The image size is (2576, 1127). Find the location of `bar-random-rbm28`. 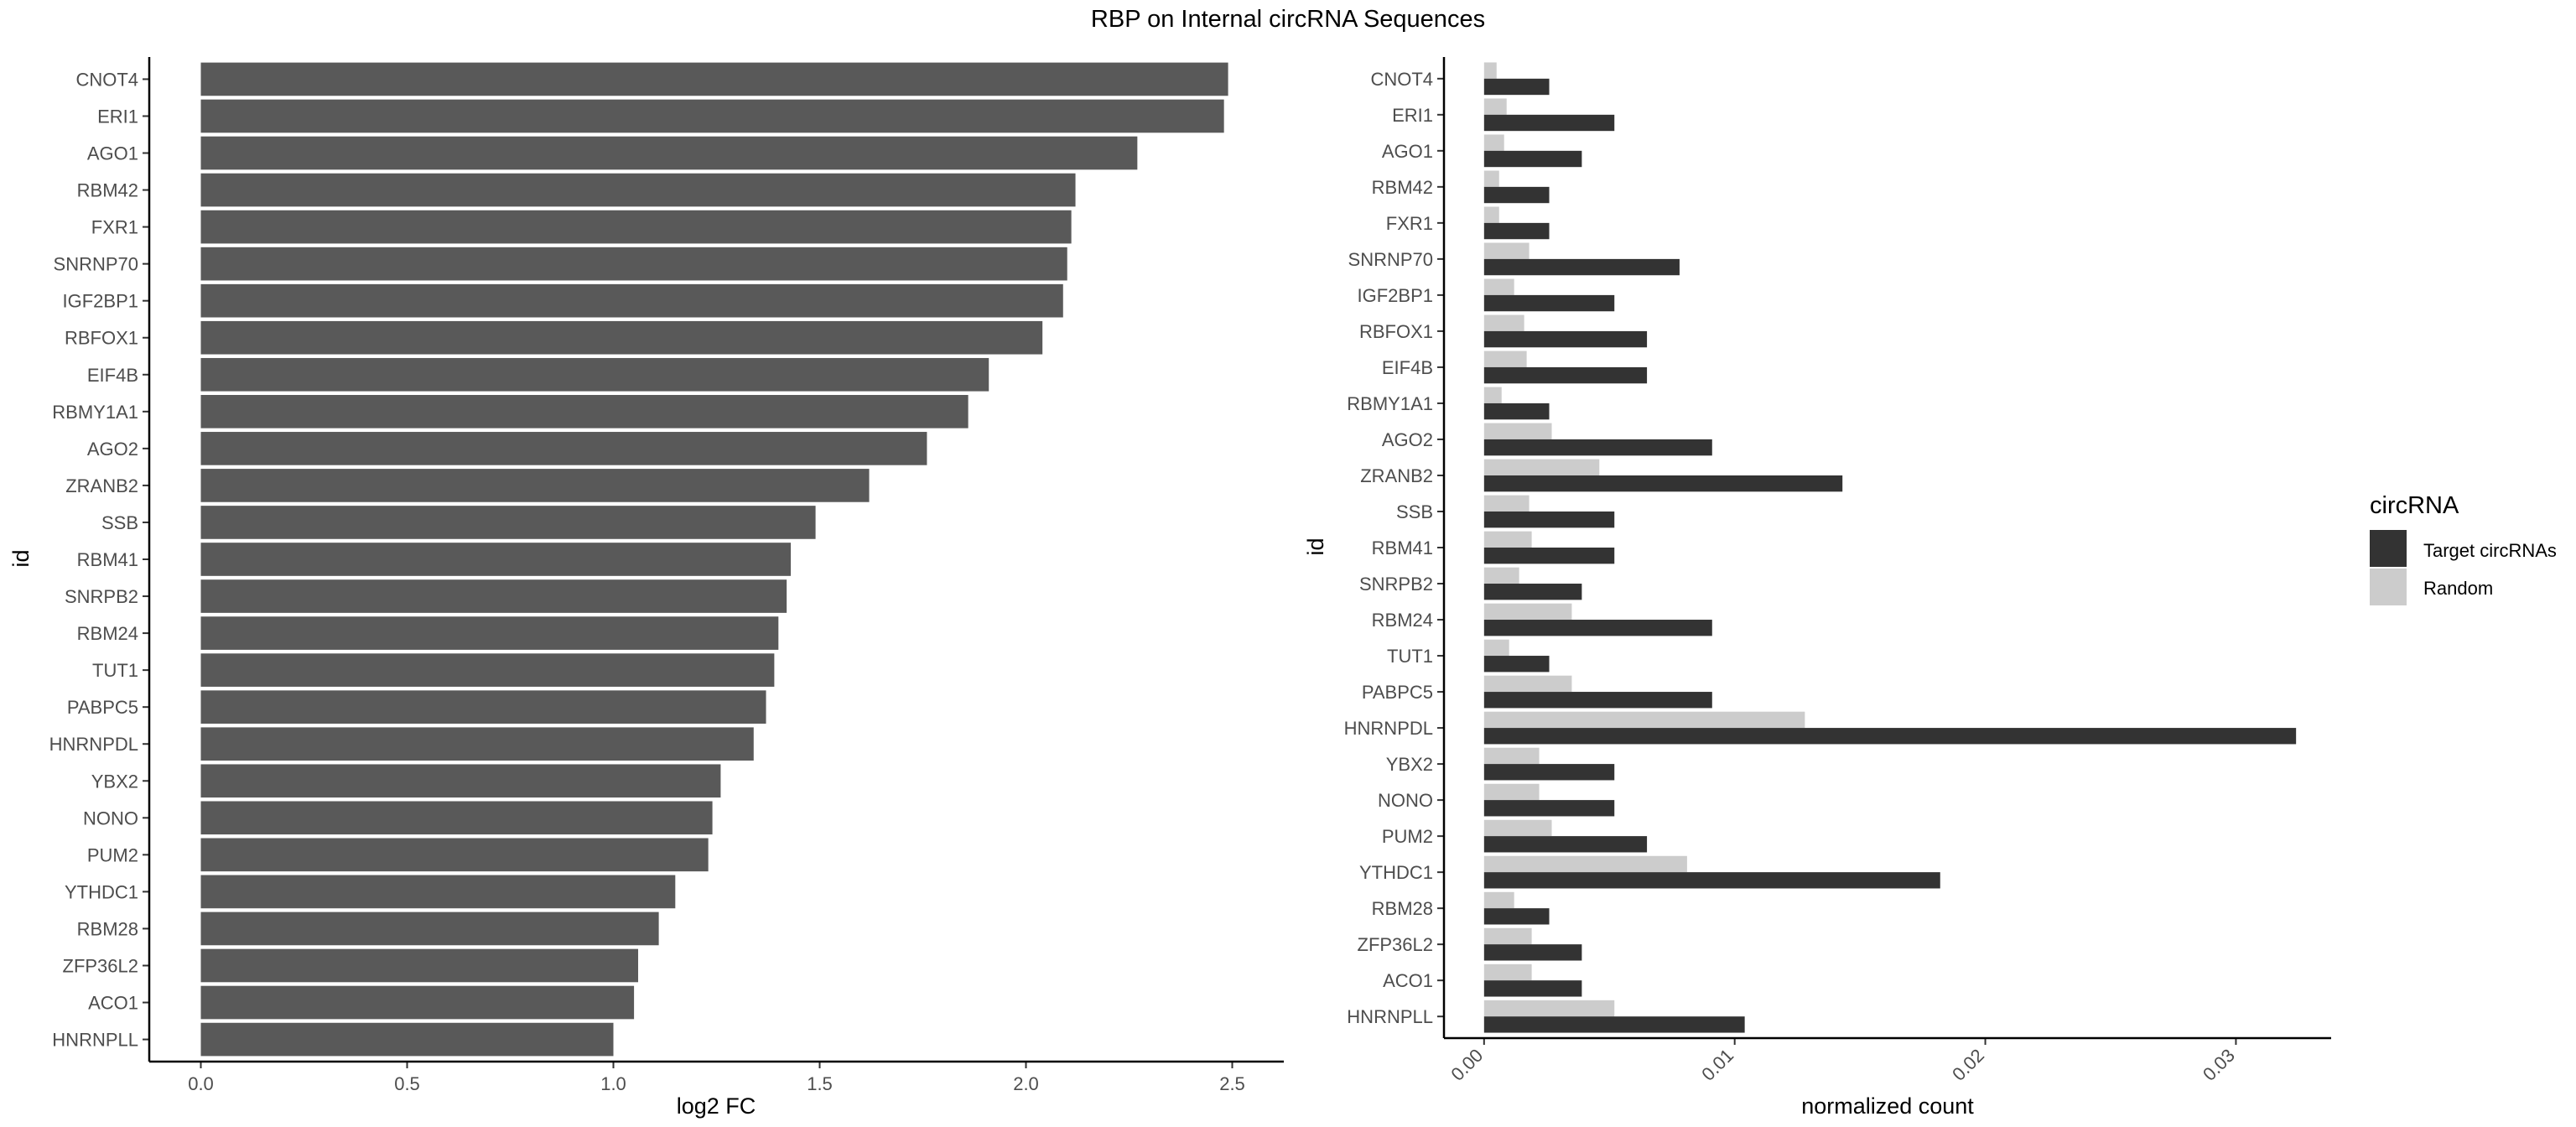

bar-random-rbm28 is located at coordinates (1498, 900).